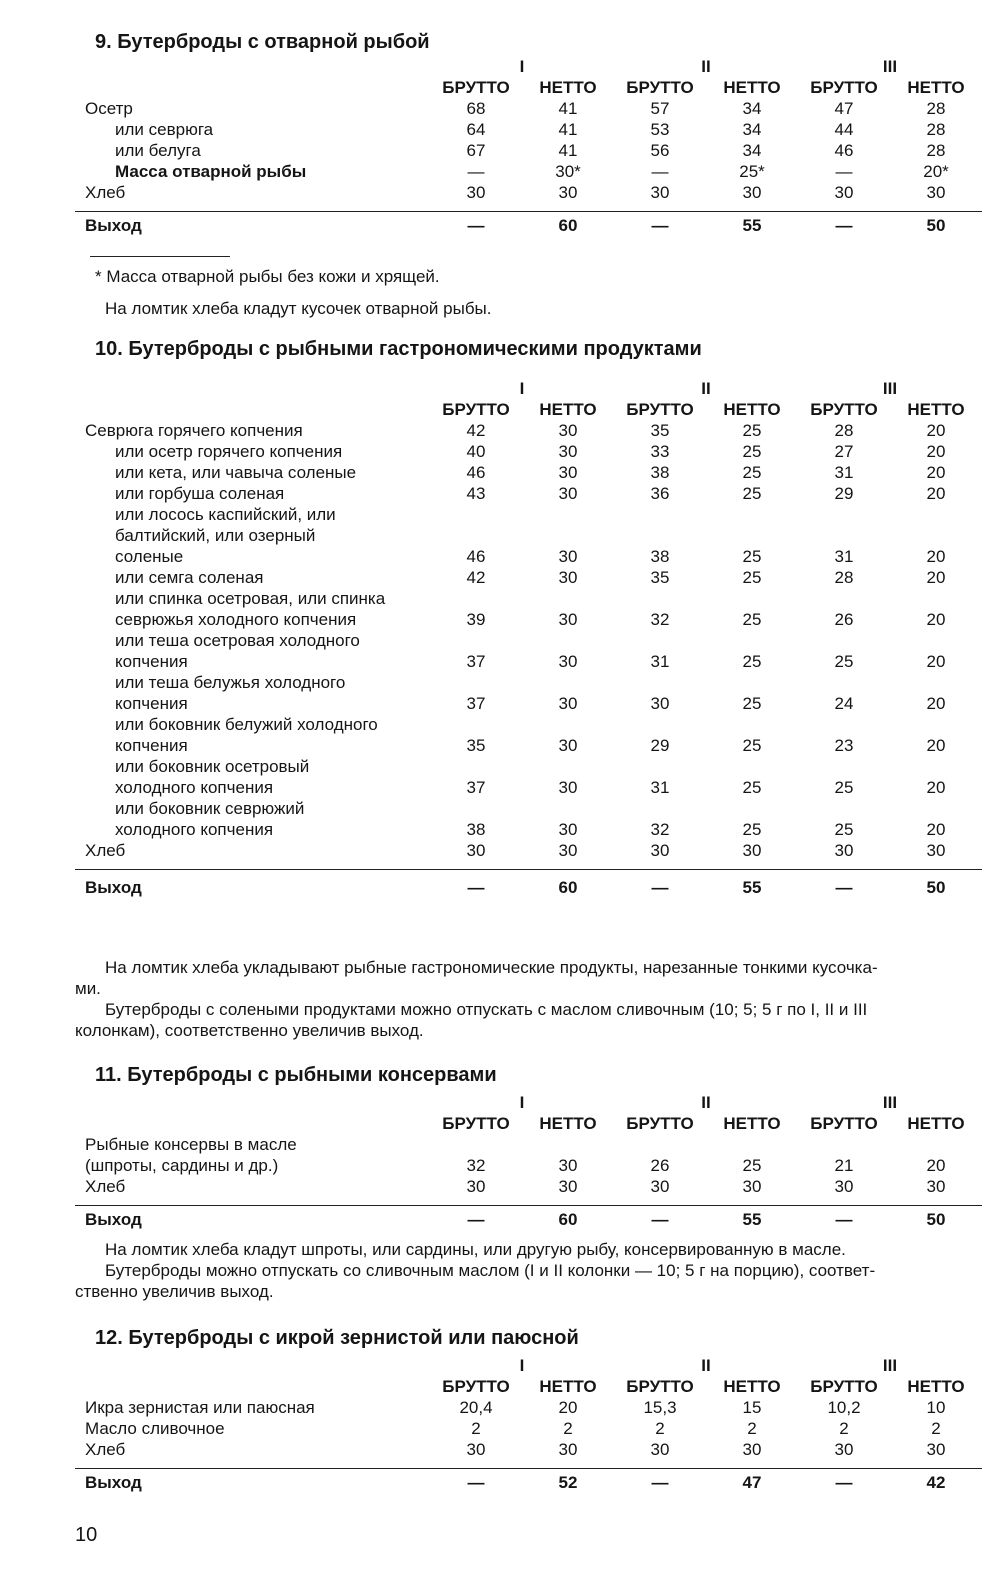 This screenshot has width=1000, height=1590. What do you see at coordinates (752, 887) in the screenshot?
I see `output-quantity: 55` at bounding box center [752, 887].